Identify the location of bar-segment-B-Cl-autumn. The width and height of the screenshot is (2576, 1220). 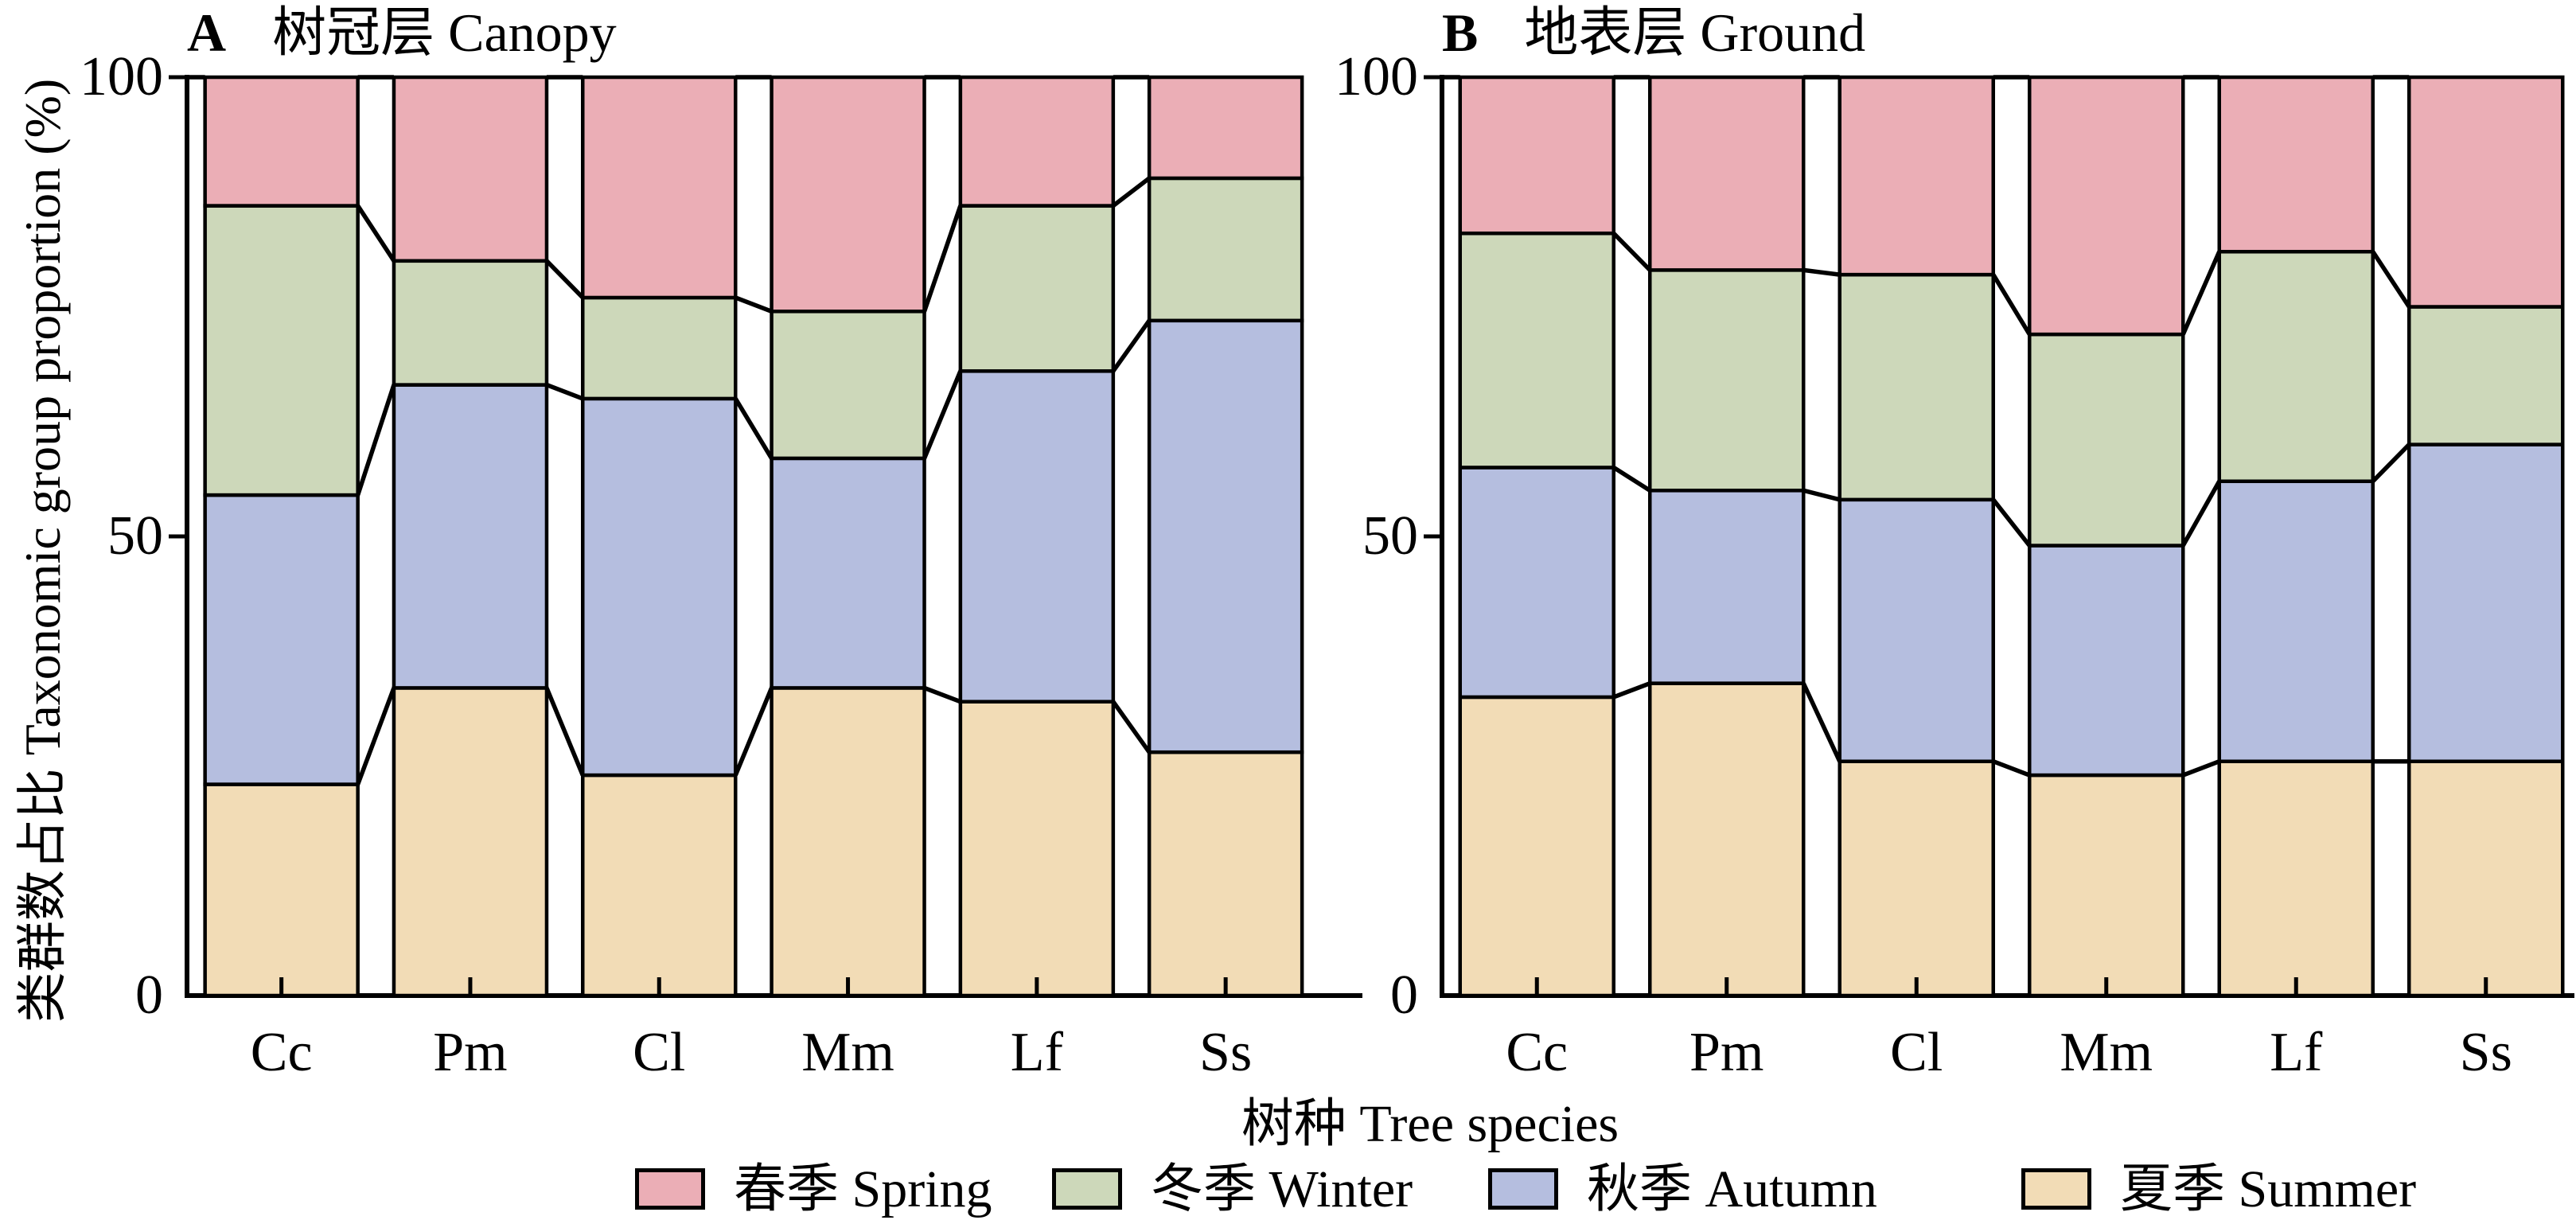
(1916, 630).